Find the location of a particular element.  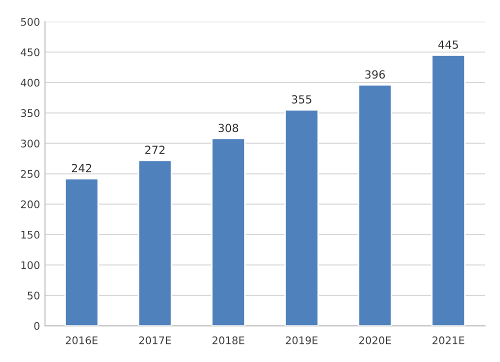

y-tick-label: 350 is located at coordinates (30, 113).